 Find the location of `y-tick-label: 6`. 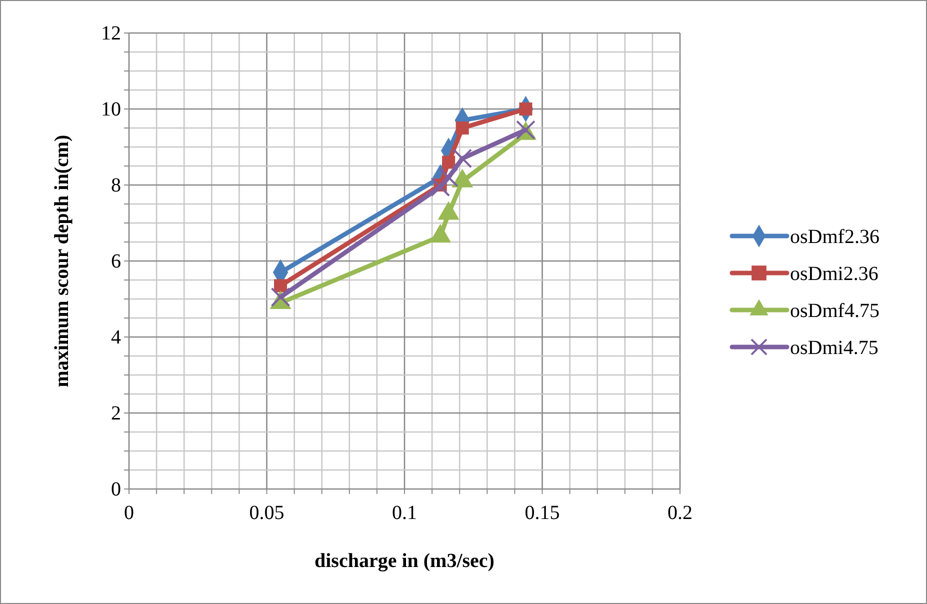

y-tick-label: 6 is located at coordinates (116, 261).